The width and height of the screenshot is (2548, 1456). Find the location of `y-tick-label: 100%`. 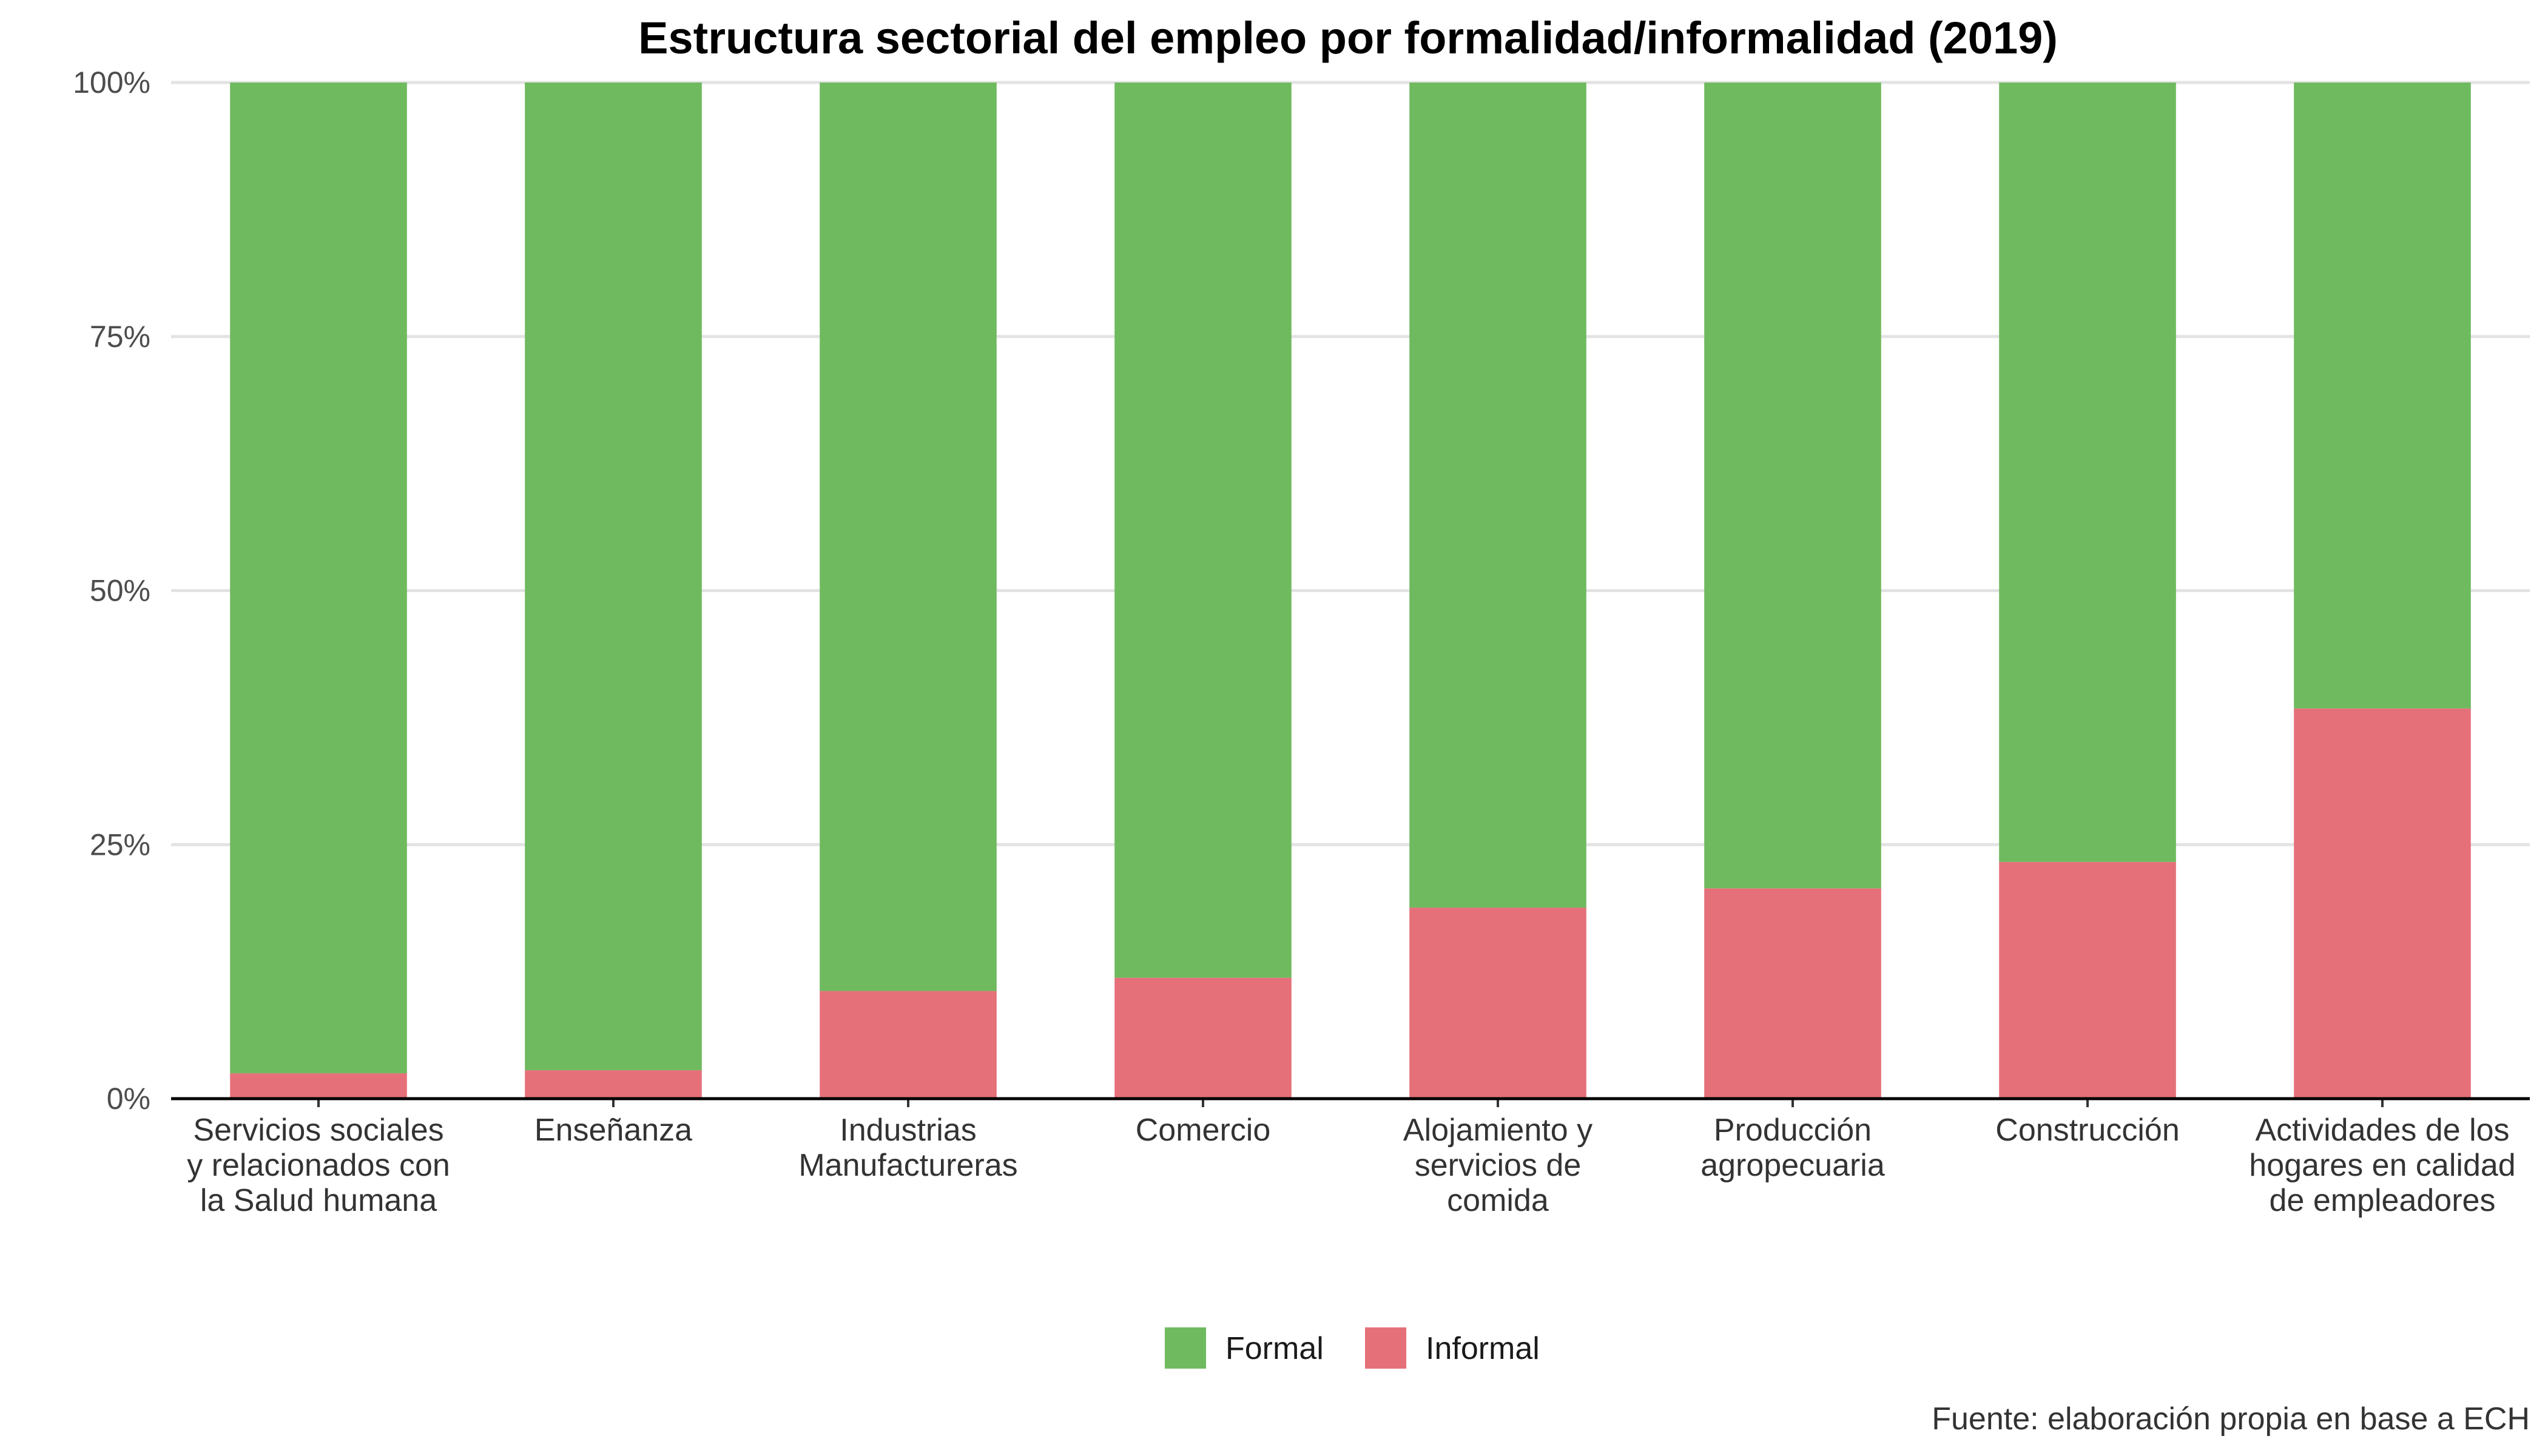

y-tick-label: 100% is located at coordinates (111, 82).